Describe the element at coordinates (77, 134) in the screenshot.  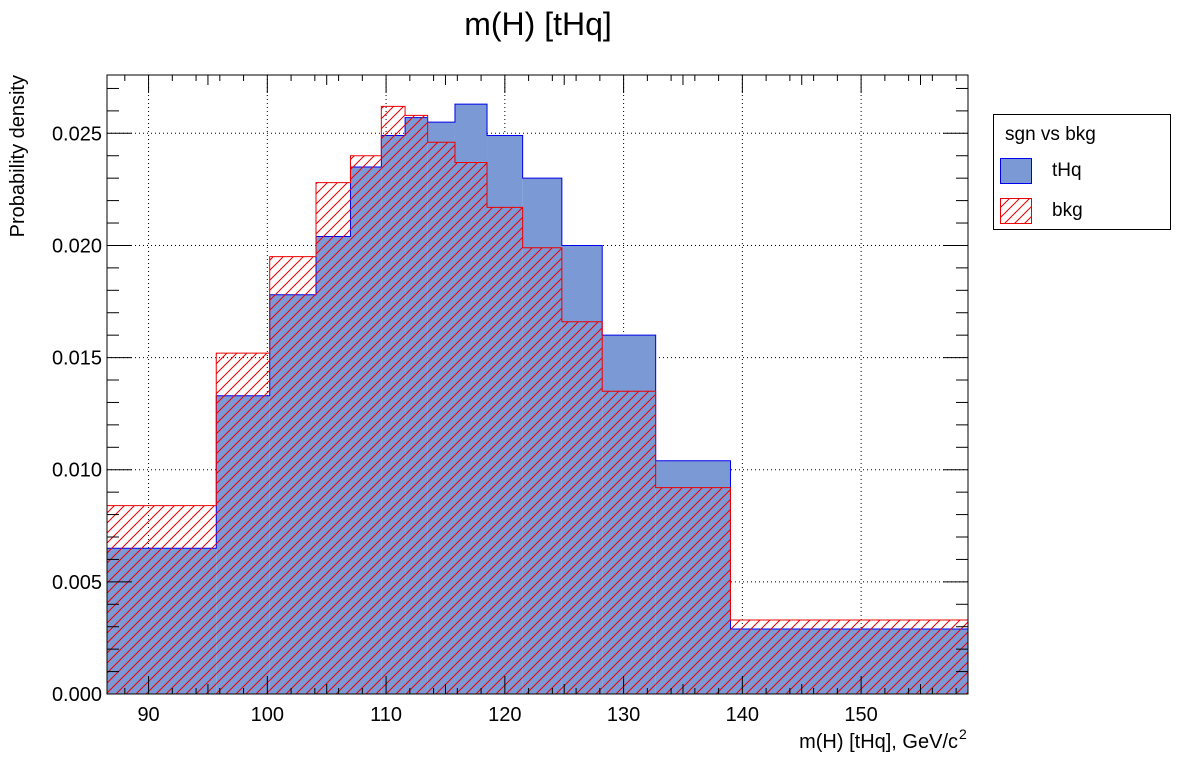
I see `y-tick-label: 0.025` at that location.